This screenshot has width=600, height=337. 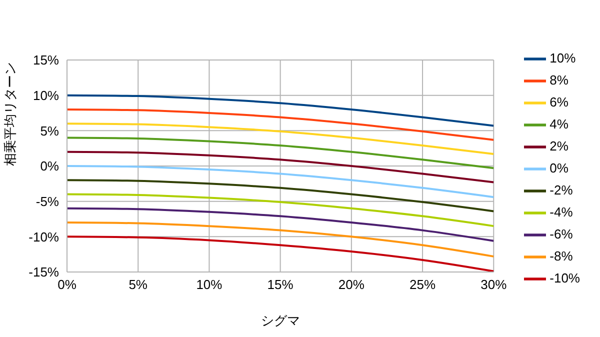 What do you see at coordinates (563, 57) in the screenshot?
I see `legend-label: 10%` at bounding box center [563, 57].